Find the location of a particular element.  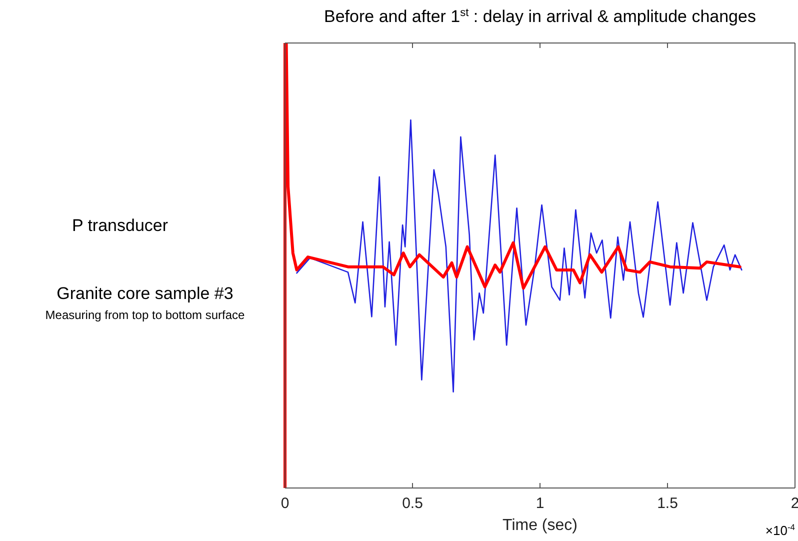

chart-title: Before and after 1$^{st}$ : delay in arrival & amplitude changes is located at coordinates (540, 16).